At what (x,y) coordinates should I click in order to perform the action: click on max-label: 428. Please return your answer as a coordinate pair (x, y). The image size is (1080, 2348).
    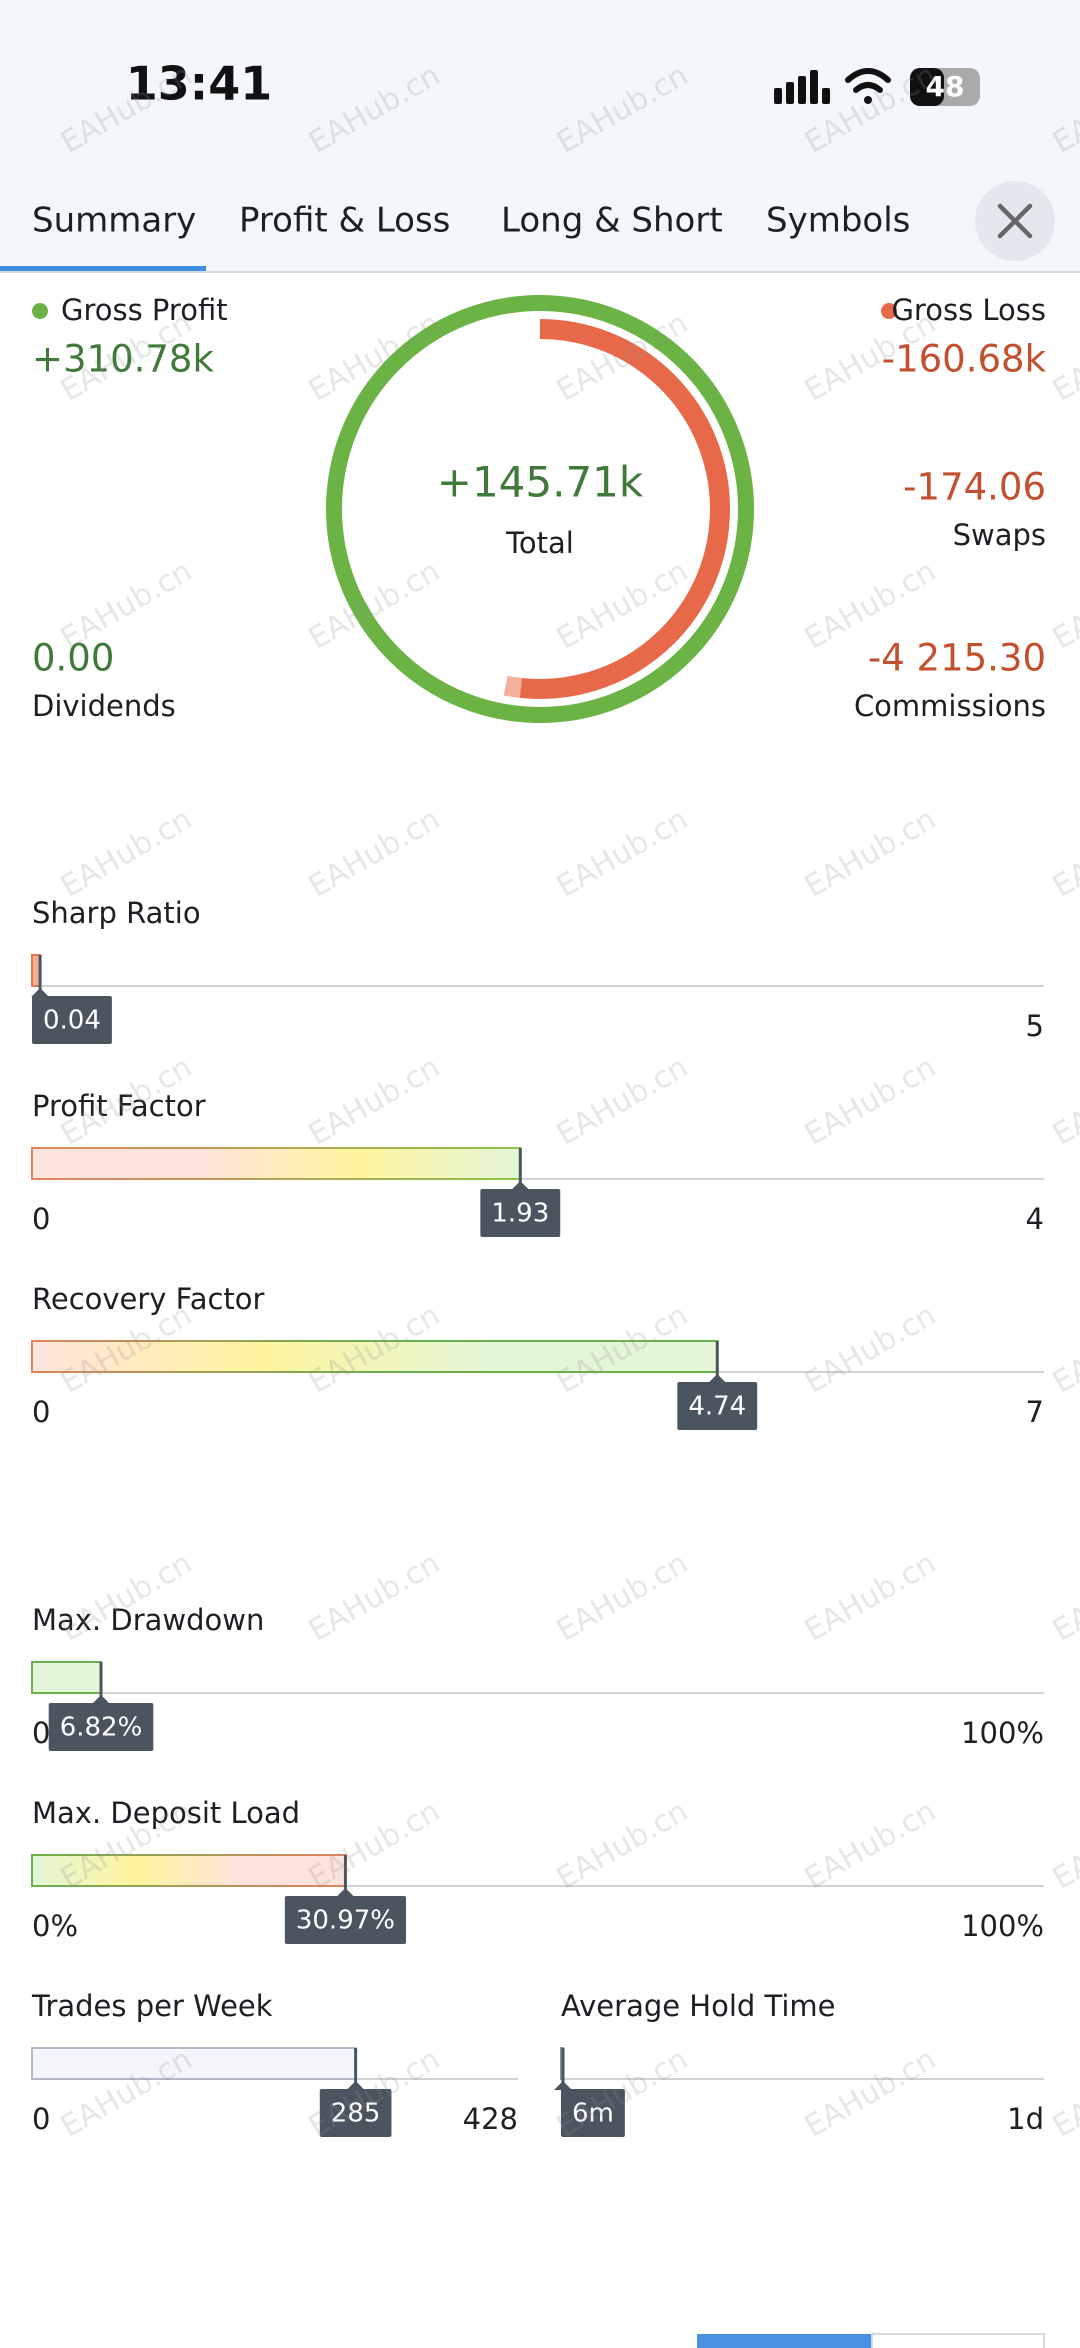
    Looking at the image, I should click on (490, 2119).